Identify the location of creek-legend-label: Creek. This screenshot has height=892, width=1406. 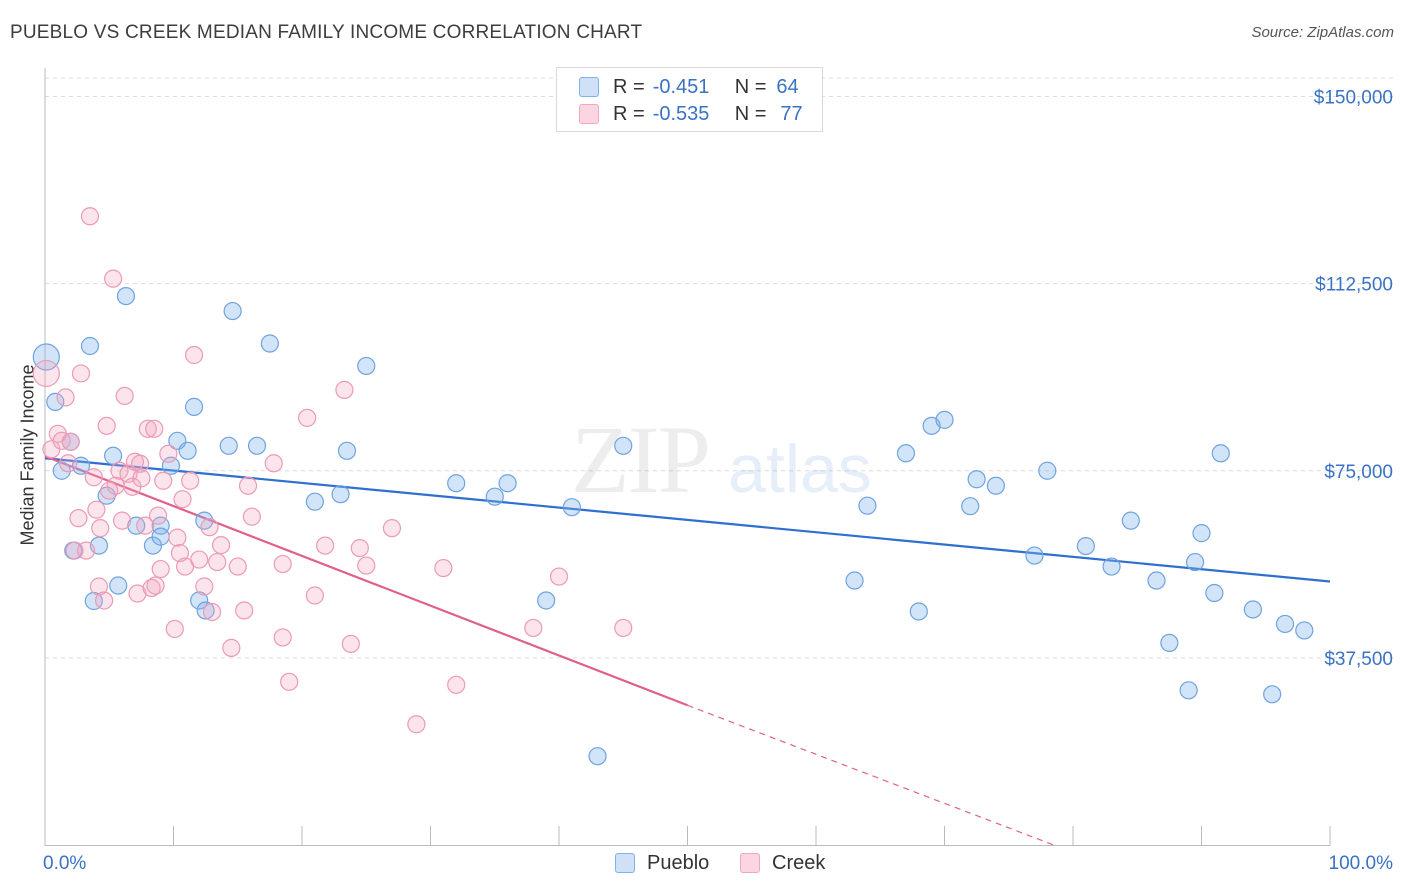
(799, 862).